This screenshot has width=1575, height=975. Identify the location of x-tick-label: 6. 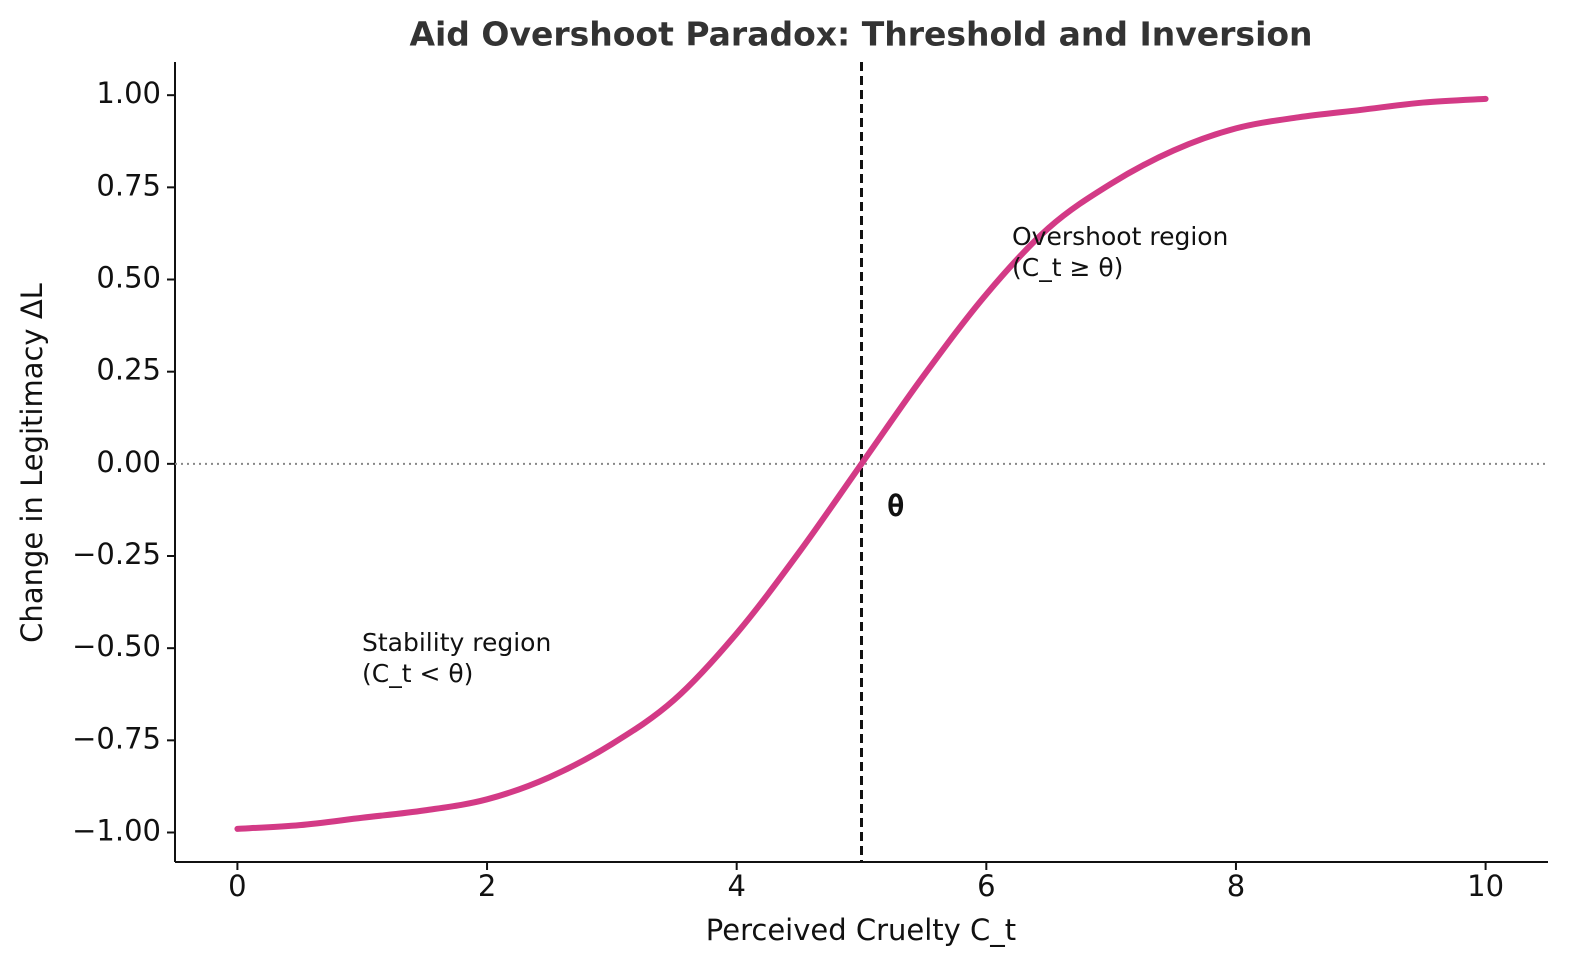
(986, 886).